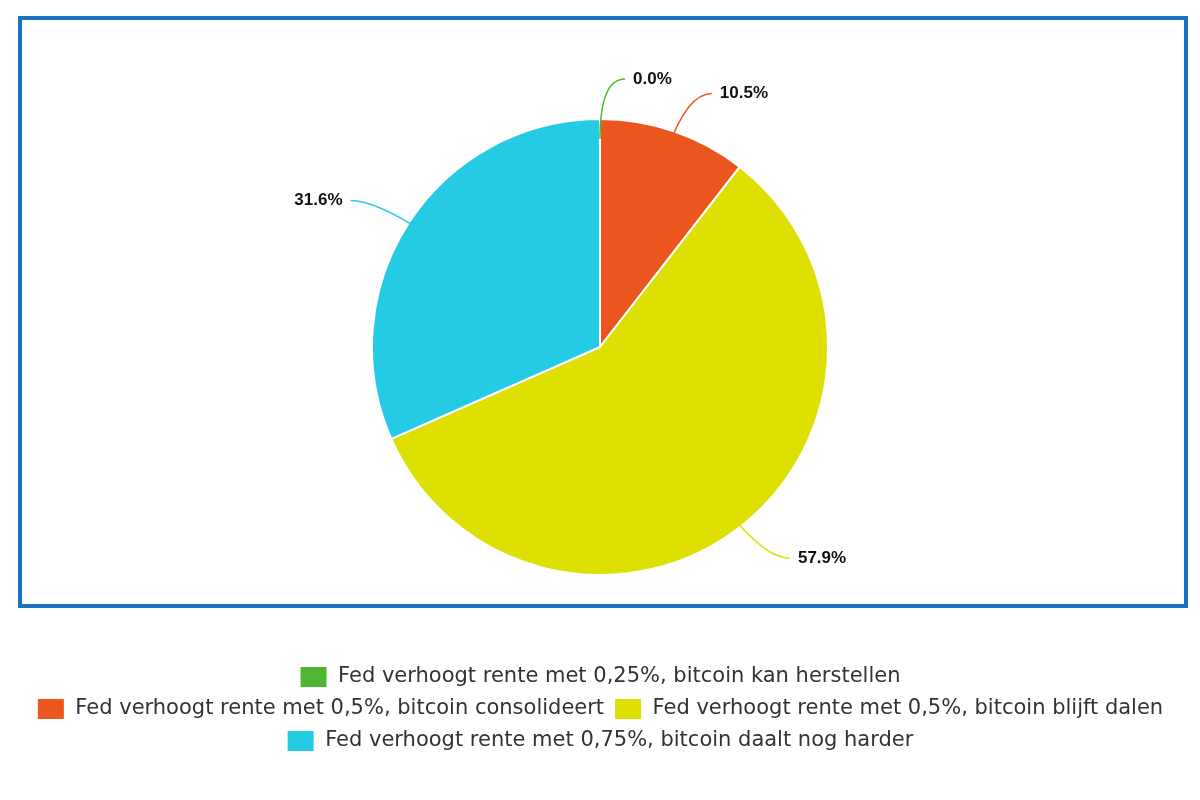 This screenshot has height=800, width=1200. I want to click on data-label: 57.9%, so click(822, 557).